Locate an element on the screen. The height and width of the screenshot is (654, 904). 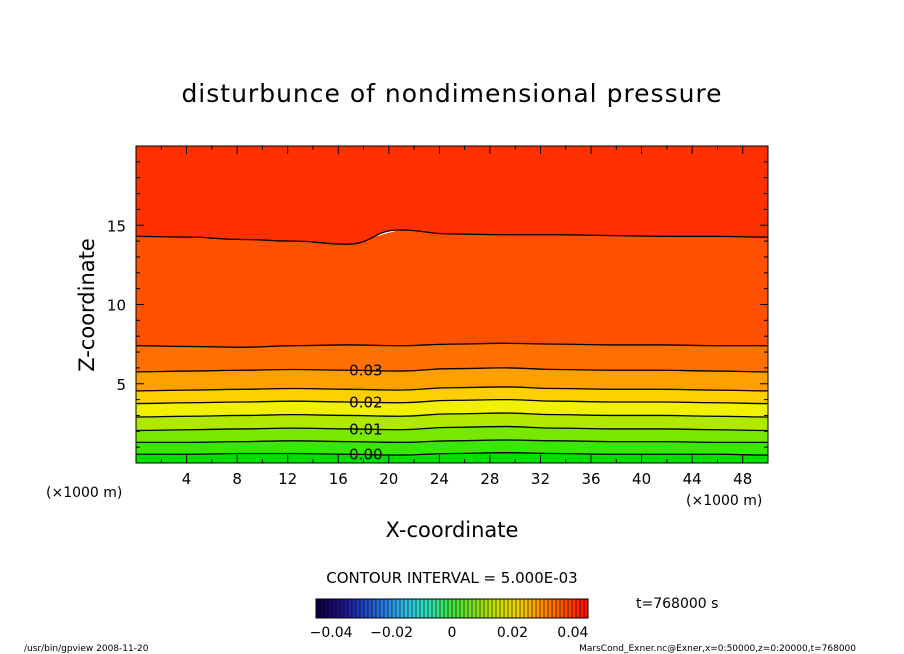
x-tick-label: 12 is located at coordinates (287, 479).